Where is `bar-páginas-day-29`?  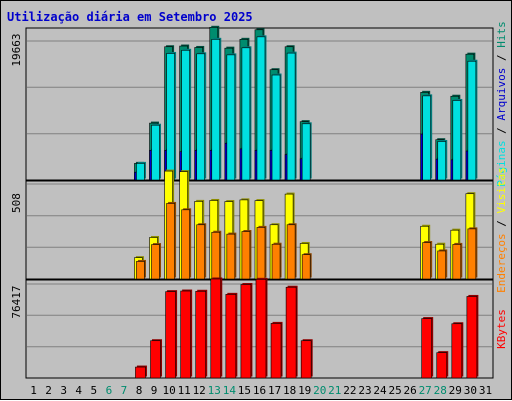 bar-páginas-day-29 is located at coordinates (457, 140).